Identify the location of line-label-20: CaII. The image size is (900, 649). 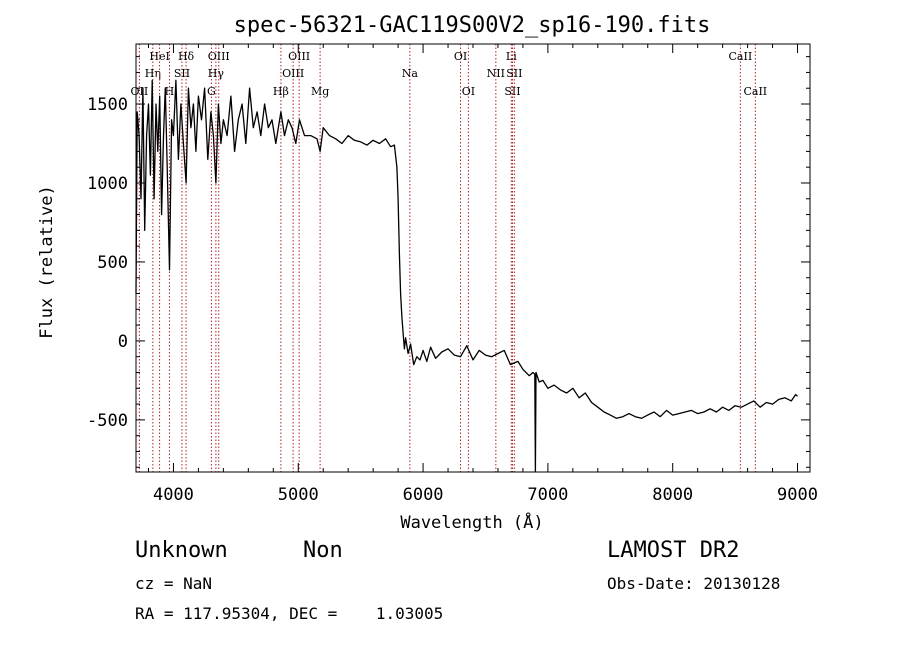
(741, 56).